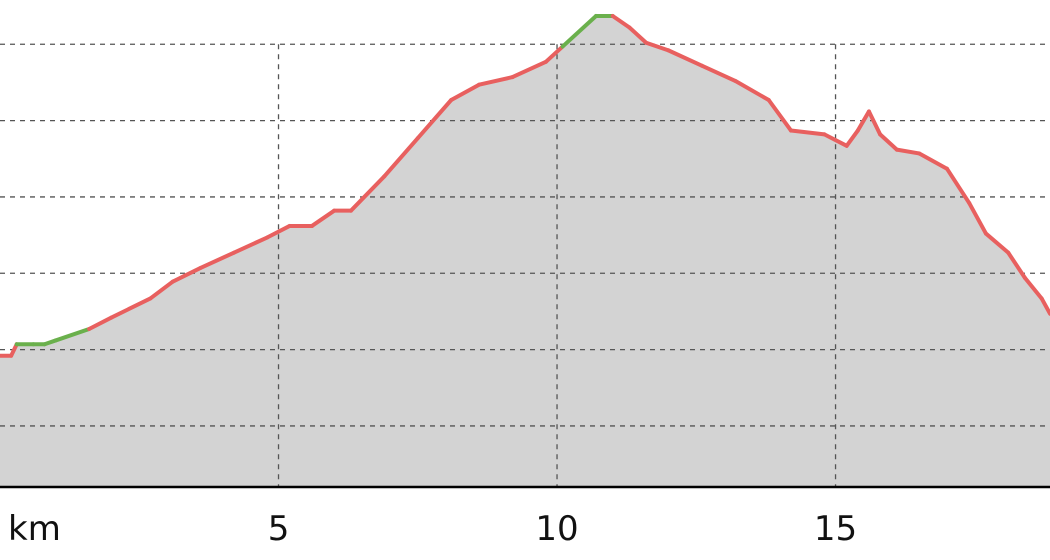 The image size is (1050, 560). Describe the element at coordinates (34, 529) in the screenshot. I see `x-axis-unit-label: km` at that location.